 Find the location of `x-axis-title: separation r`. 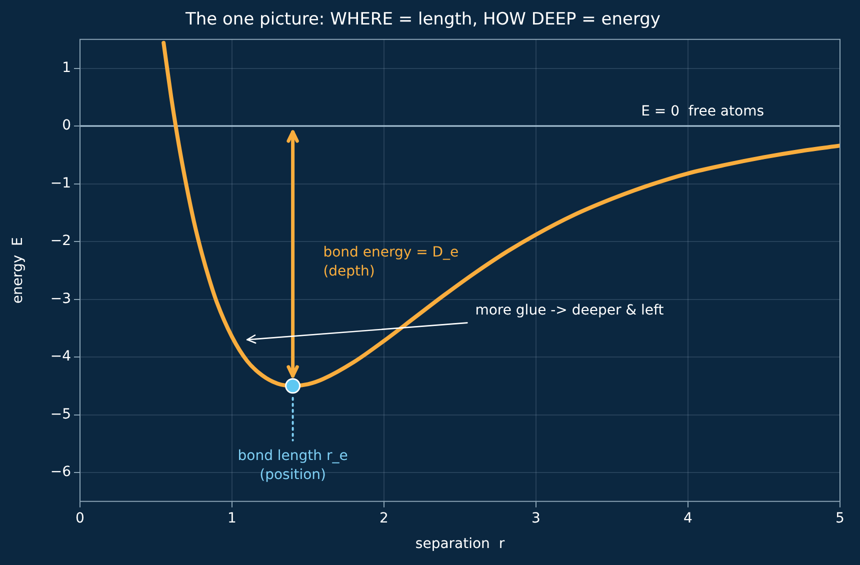

x-axis-title: separation r is located at coordinates (460, 544).